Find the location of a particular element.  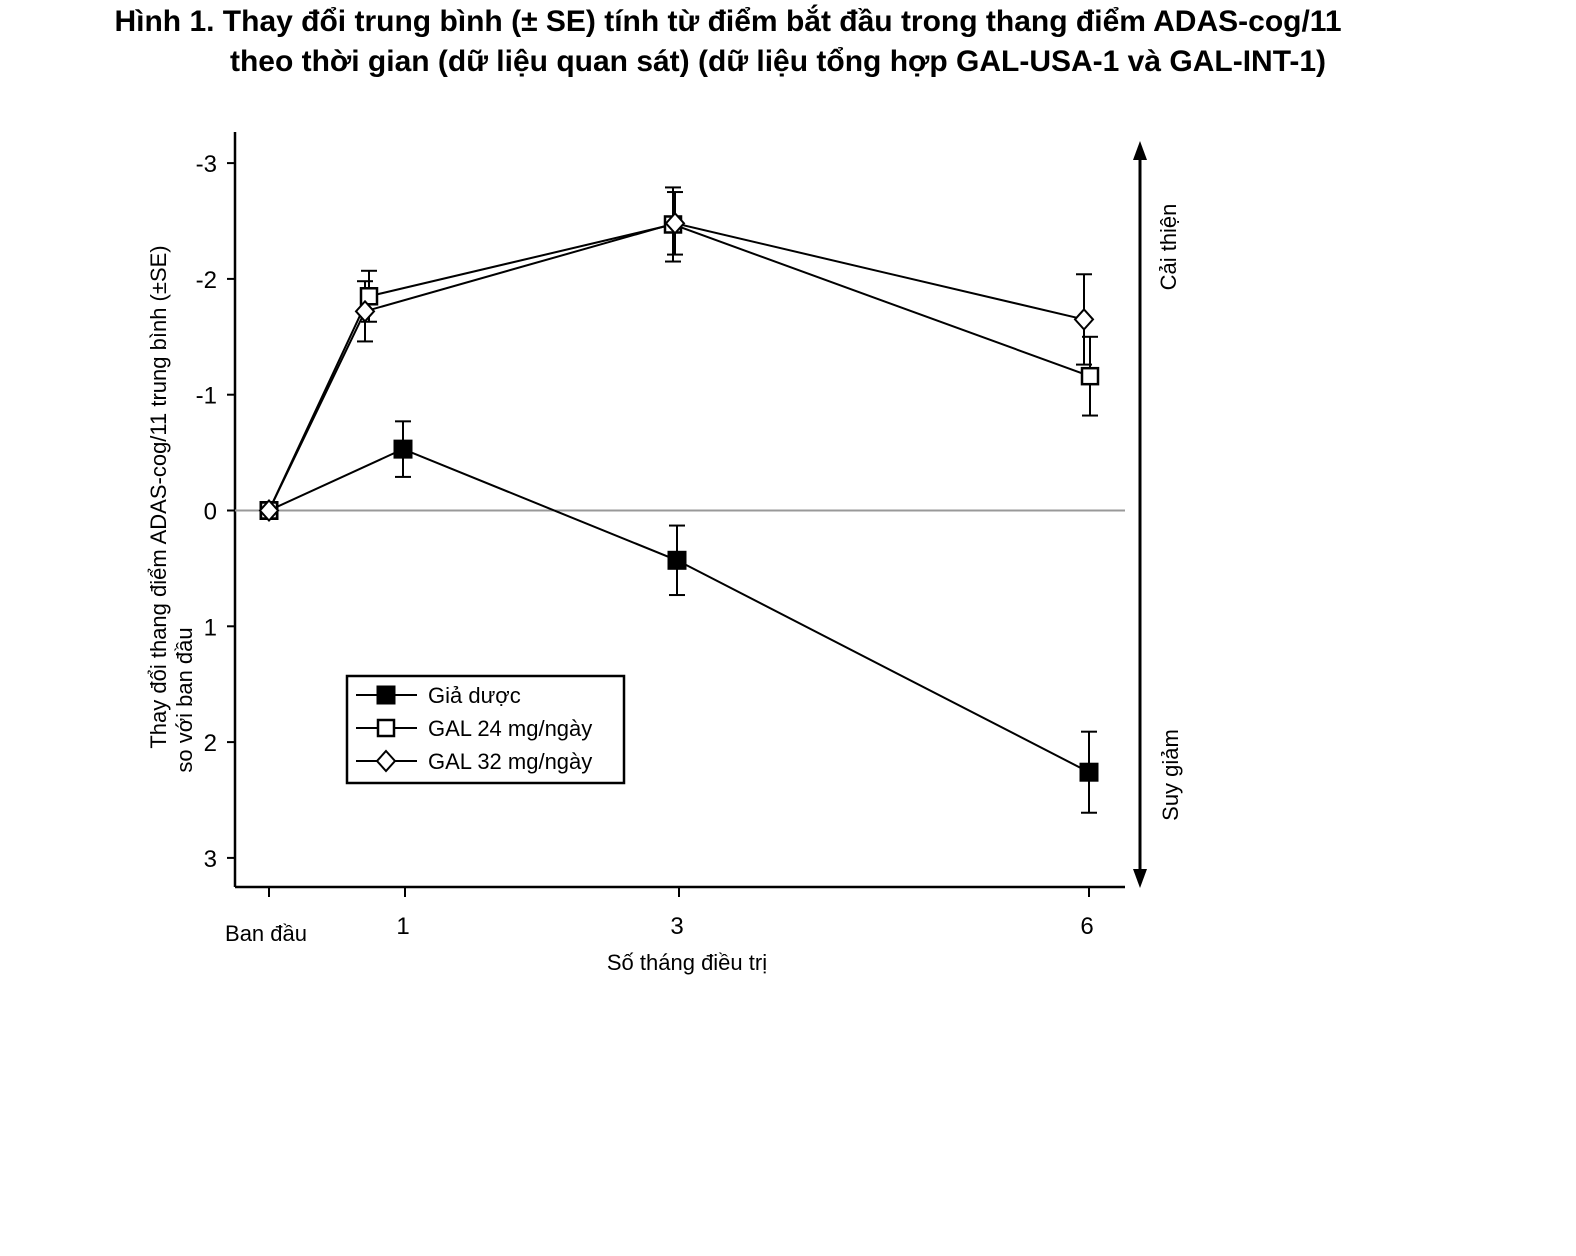

x-tick-label: 3 is located at coordinates (676, 926).